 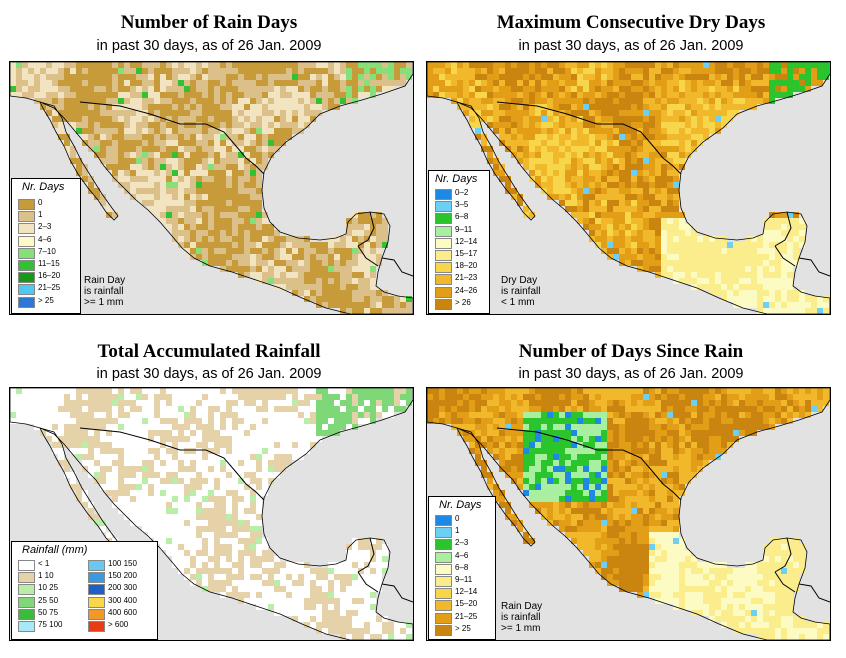 What do you see at coordinates (466, 604) in the screenshot?
I see `legend-label: 15–20` at bounding box center [466, 604].